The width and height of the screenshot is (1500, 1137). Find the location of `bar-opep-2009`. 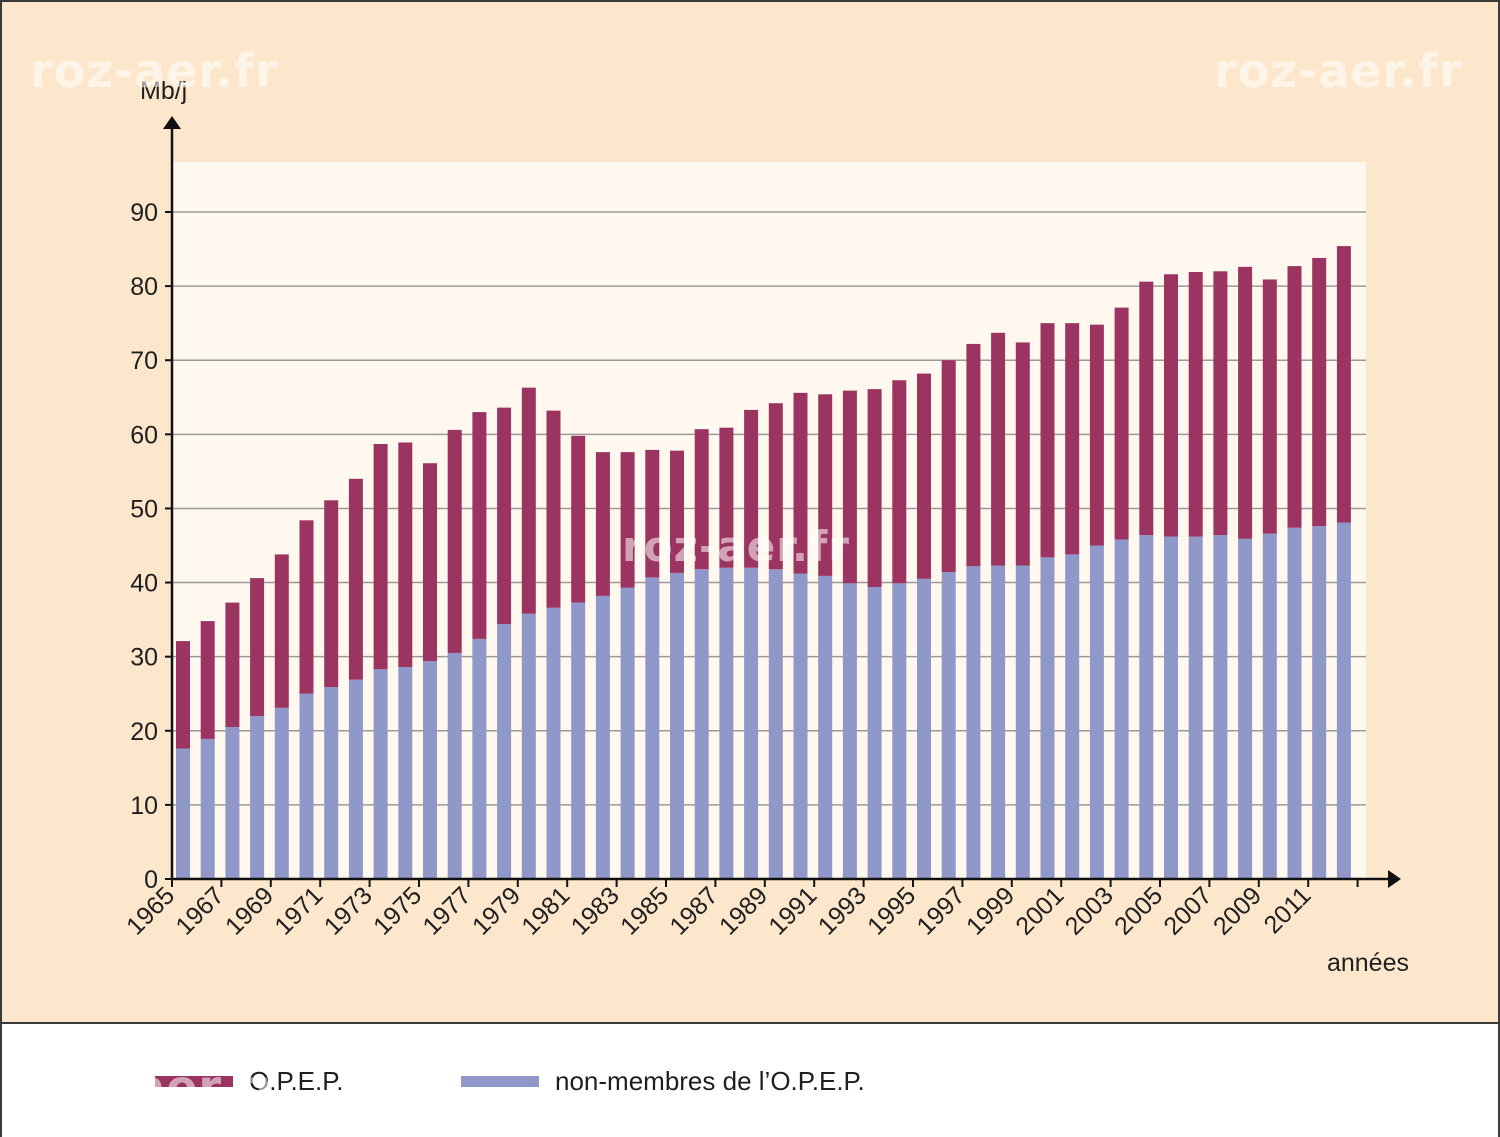

bar-opep-2009 is located at coordinates (1269, 406).